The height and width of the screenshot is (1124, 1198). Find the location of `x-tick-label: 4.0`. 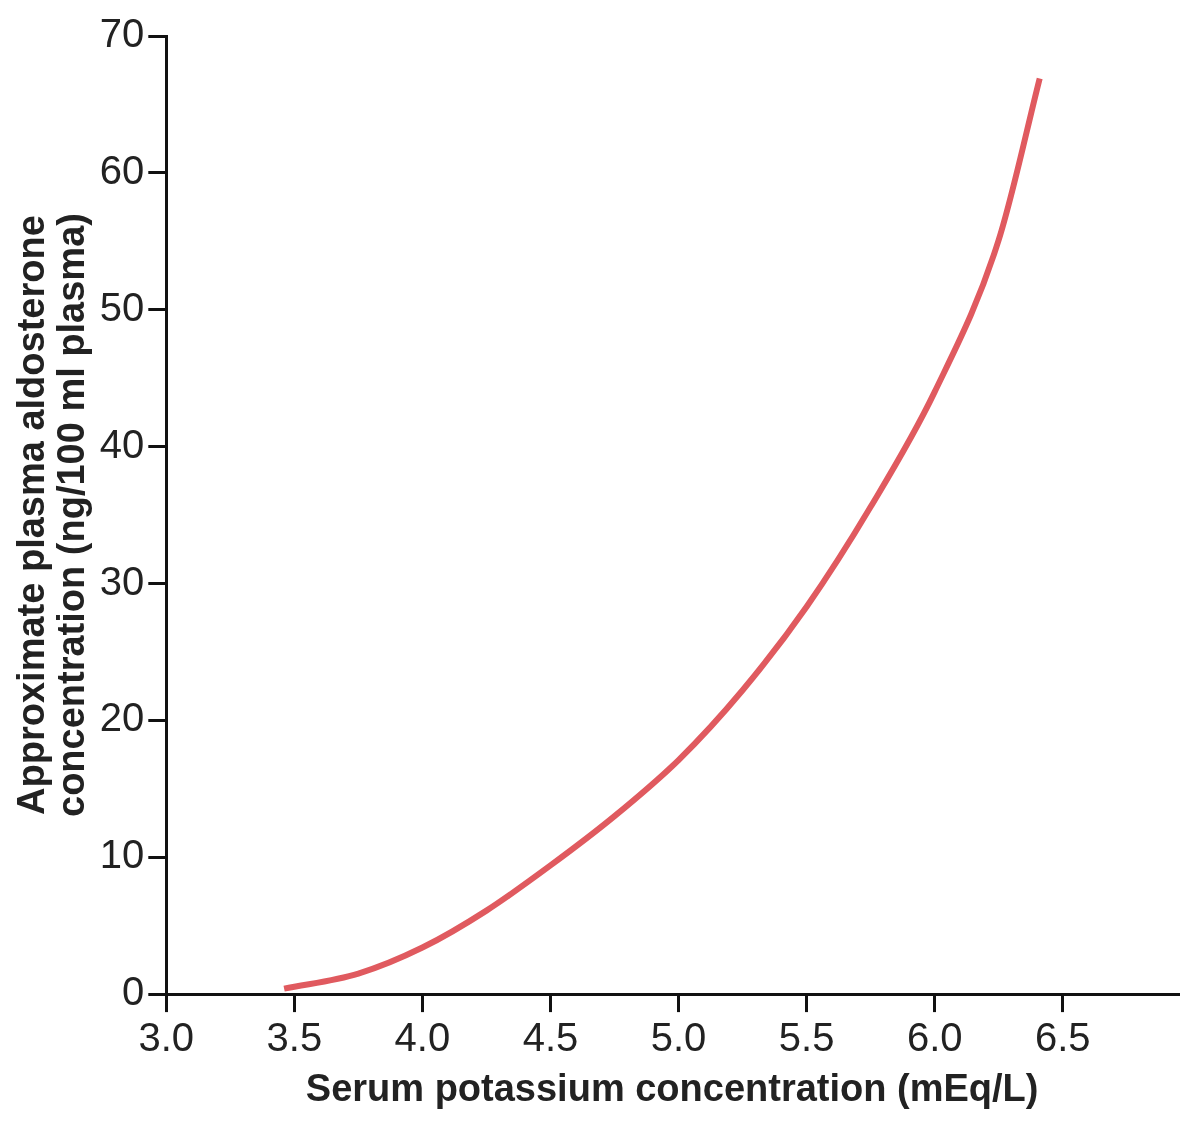

x-tick-label: 4.0 is located at coordinates (422, 1037).